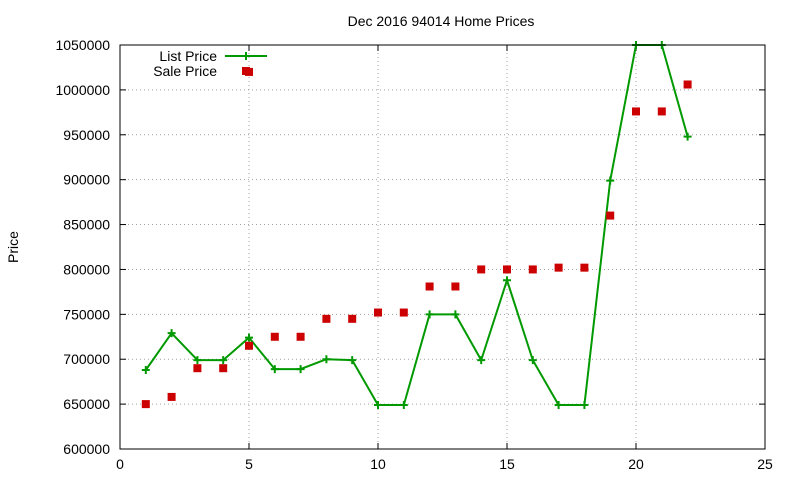 This screenshot has width=800, height=480. Describe the element at coordinates (86, 359) in the screenshot. I see `y-tick-label: 700000` at that location.